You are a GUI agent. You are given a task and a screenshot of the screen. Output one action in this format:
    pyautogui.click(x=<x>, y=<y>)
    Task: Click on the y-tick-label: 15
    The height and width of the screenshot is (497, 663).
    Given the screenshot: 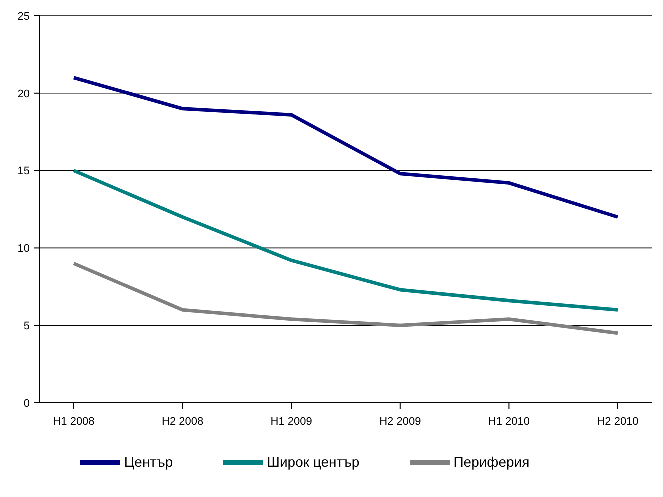 What is the action you would take?
    pyautogui.click(x=24, y=172)
    